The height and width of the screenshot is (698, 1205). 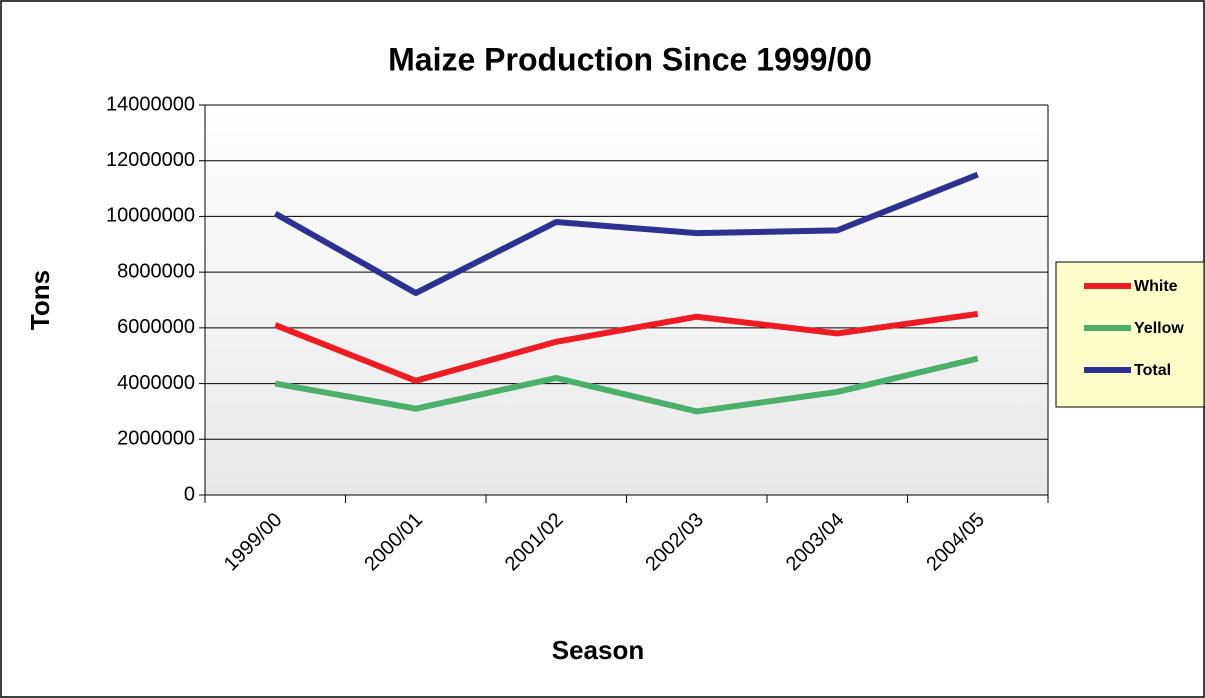 I want to click on legend-label: White, so click(x=1156, y=286).